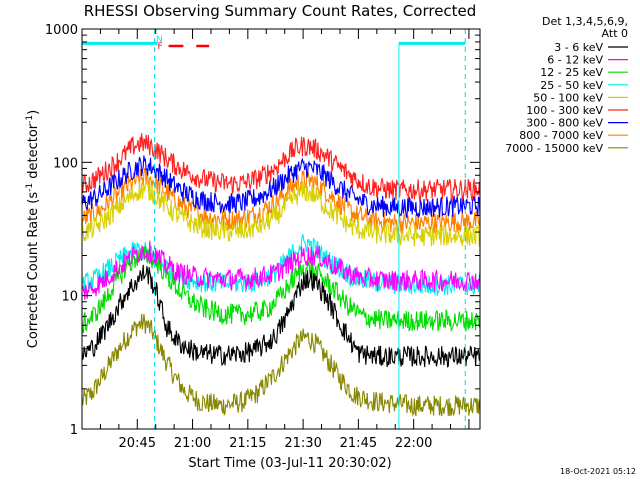 This screenshot has width=640, height=480. Describe the element at coordinates (33, 270) in the screenshot. I see `y-axis-label-part: Corrected Count Rate (s` at that location.